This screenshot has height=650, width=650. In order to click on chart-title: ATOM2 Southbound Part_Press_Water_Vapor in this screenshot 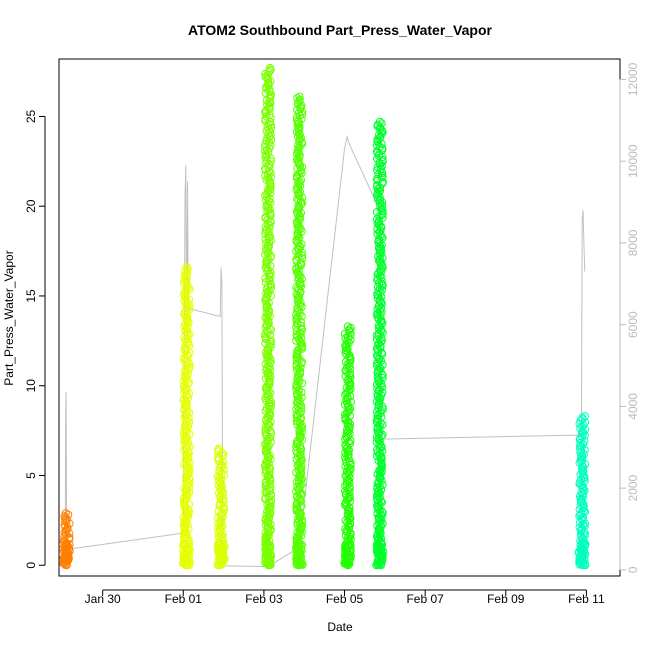, I will do `click(340, 30)`.